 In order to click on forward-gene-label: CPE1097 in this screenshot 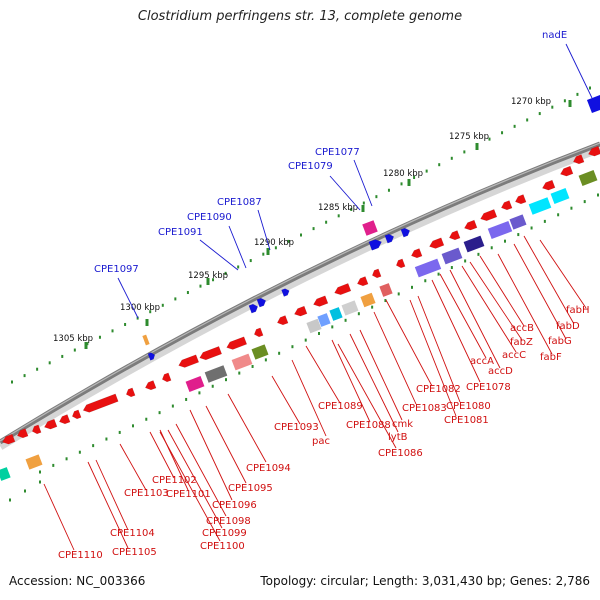, I will do `click(116, 269)`.